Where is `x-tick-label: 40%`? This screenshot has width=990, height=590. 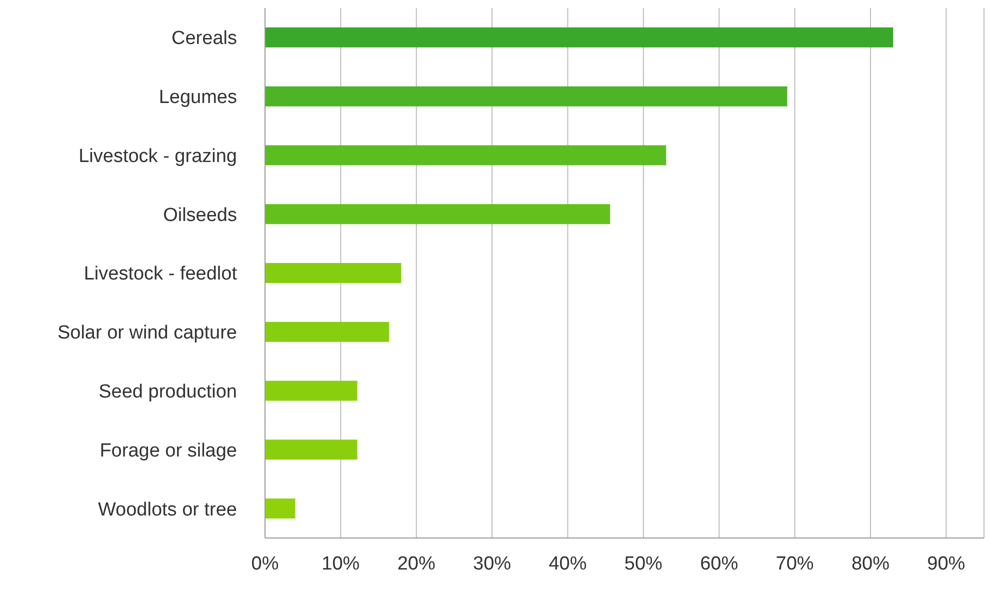 x-tick-label: 40% is located at coordinates (567, 563).